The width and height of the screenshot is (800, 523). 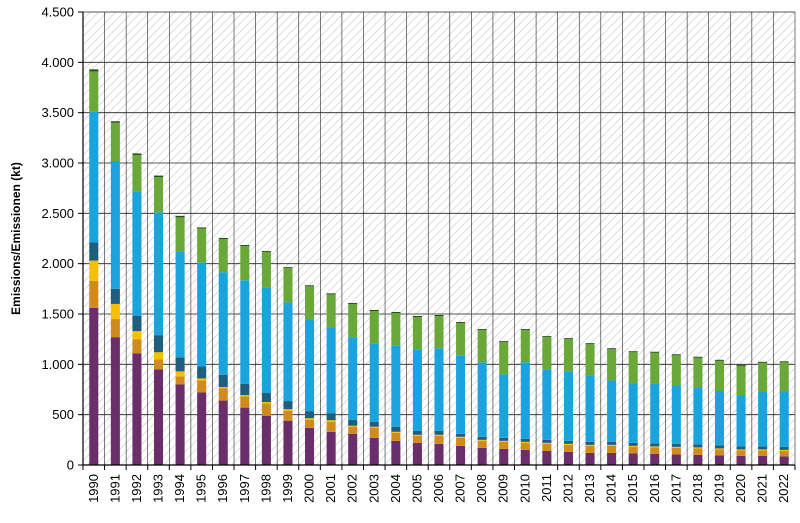 I want to click on bar-segment-2015-s4, so click(x=633, y=444).